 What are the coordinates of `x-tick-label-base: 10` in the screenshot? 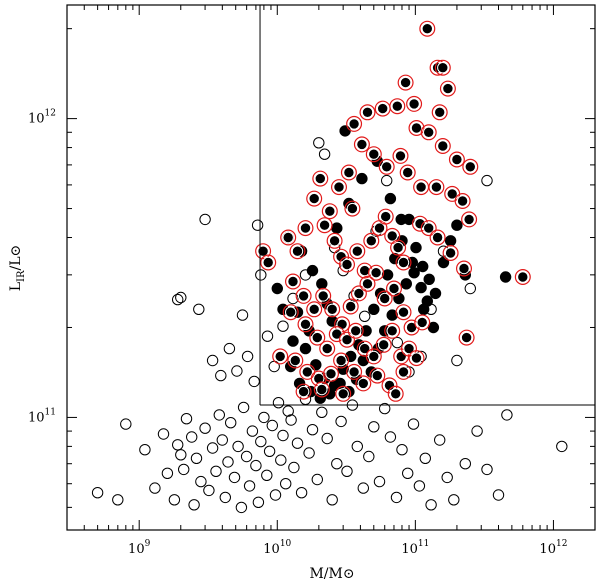 It's located at (409, 549).